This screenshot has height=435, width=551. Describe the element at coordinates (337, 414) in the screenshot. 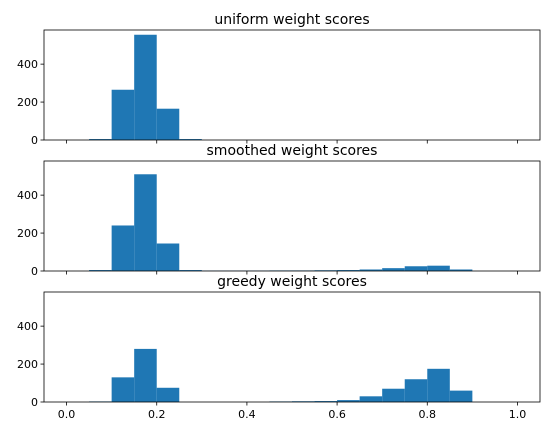

I see `x-tick-label: 0.6` at that location.